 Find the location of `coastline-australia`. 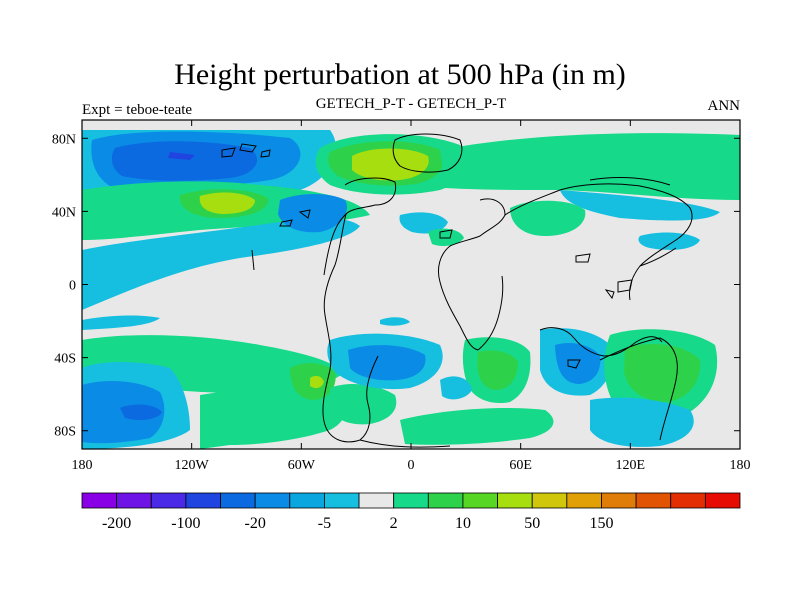

coastline-australia is located at coordinates (601, 342).